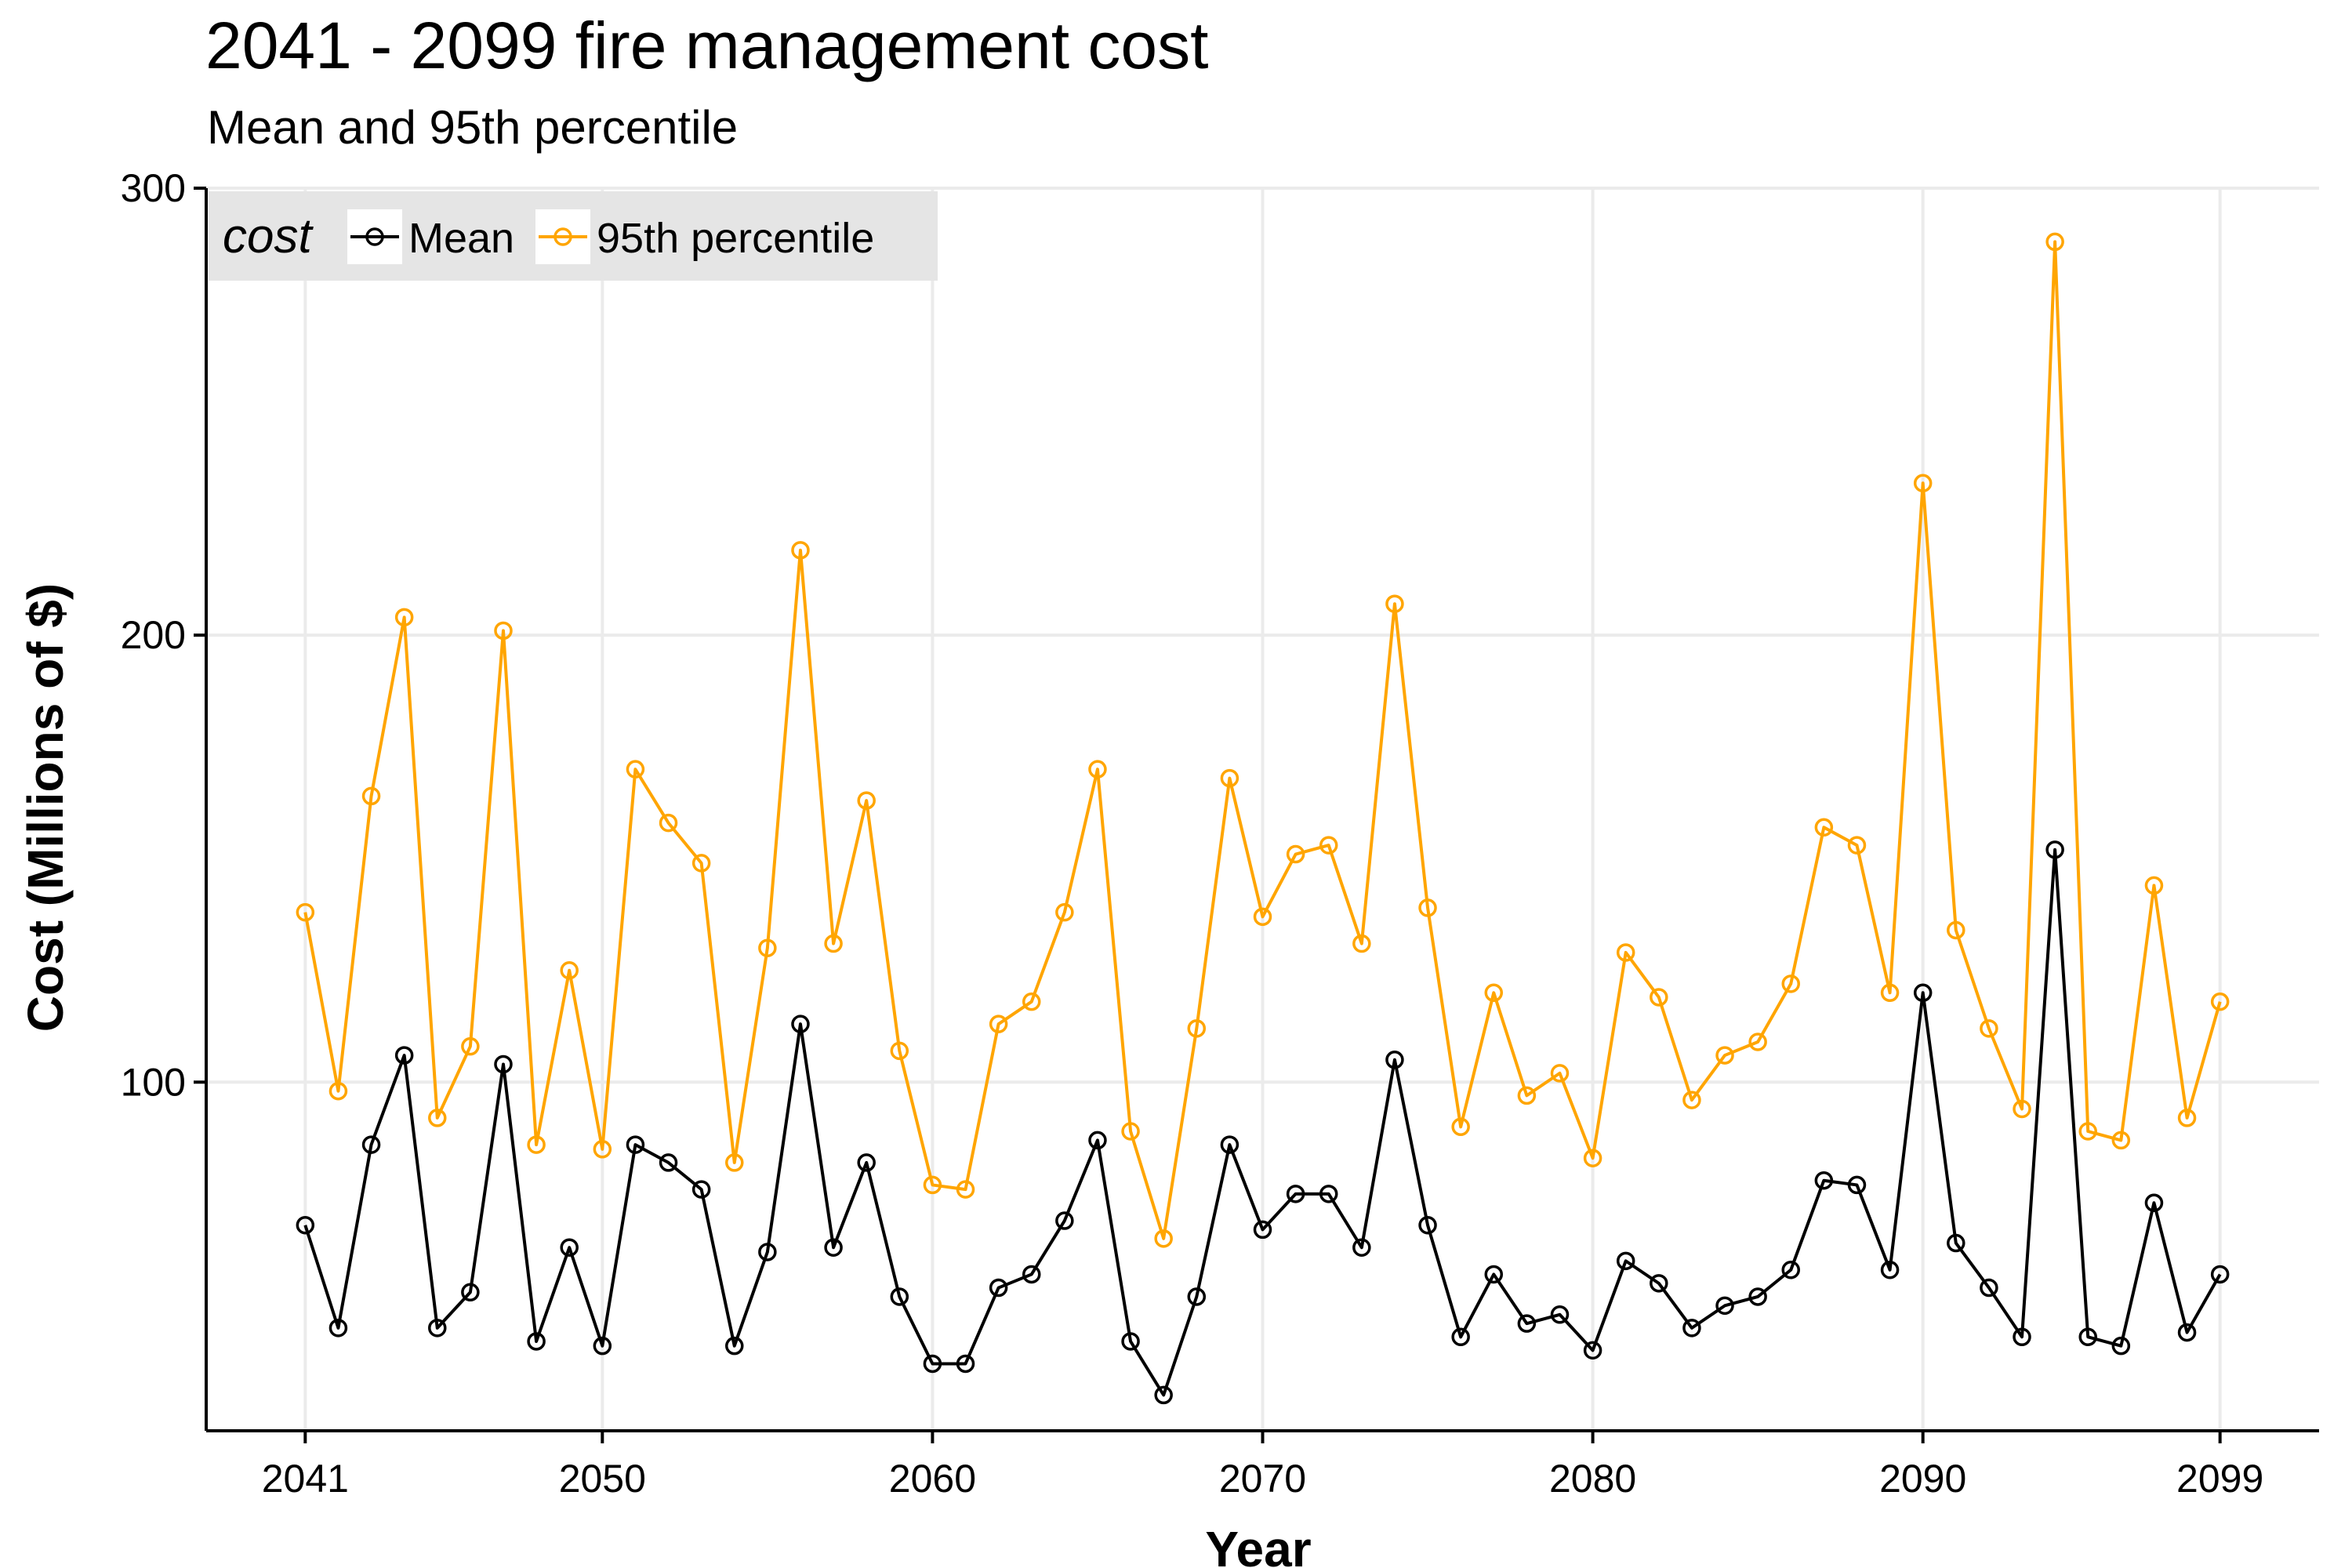  I want to click on x-tick-label: 2080, so click(1592, 1479).